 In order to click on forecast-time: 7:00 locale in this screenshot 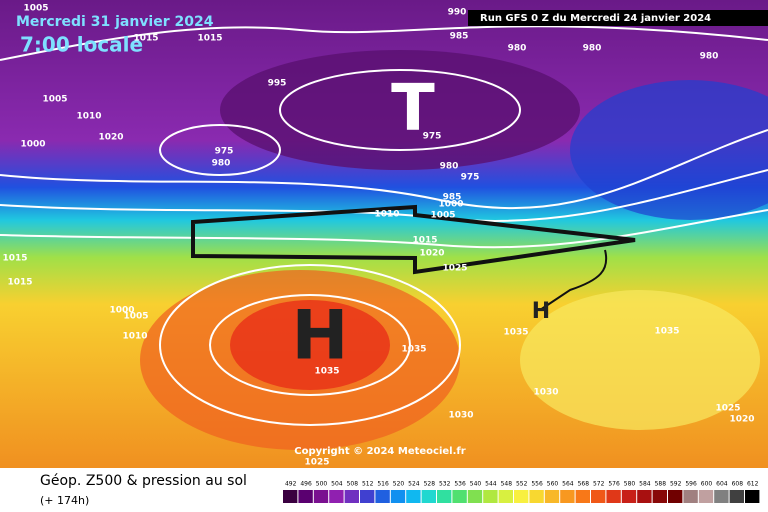, I will do `click(81, 45)`.